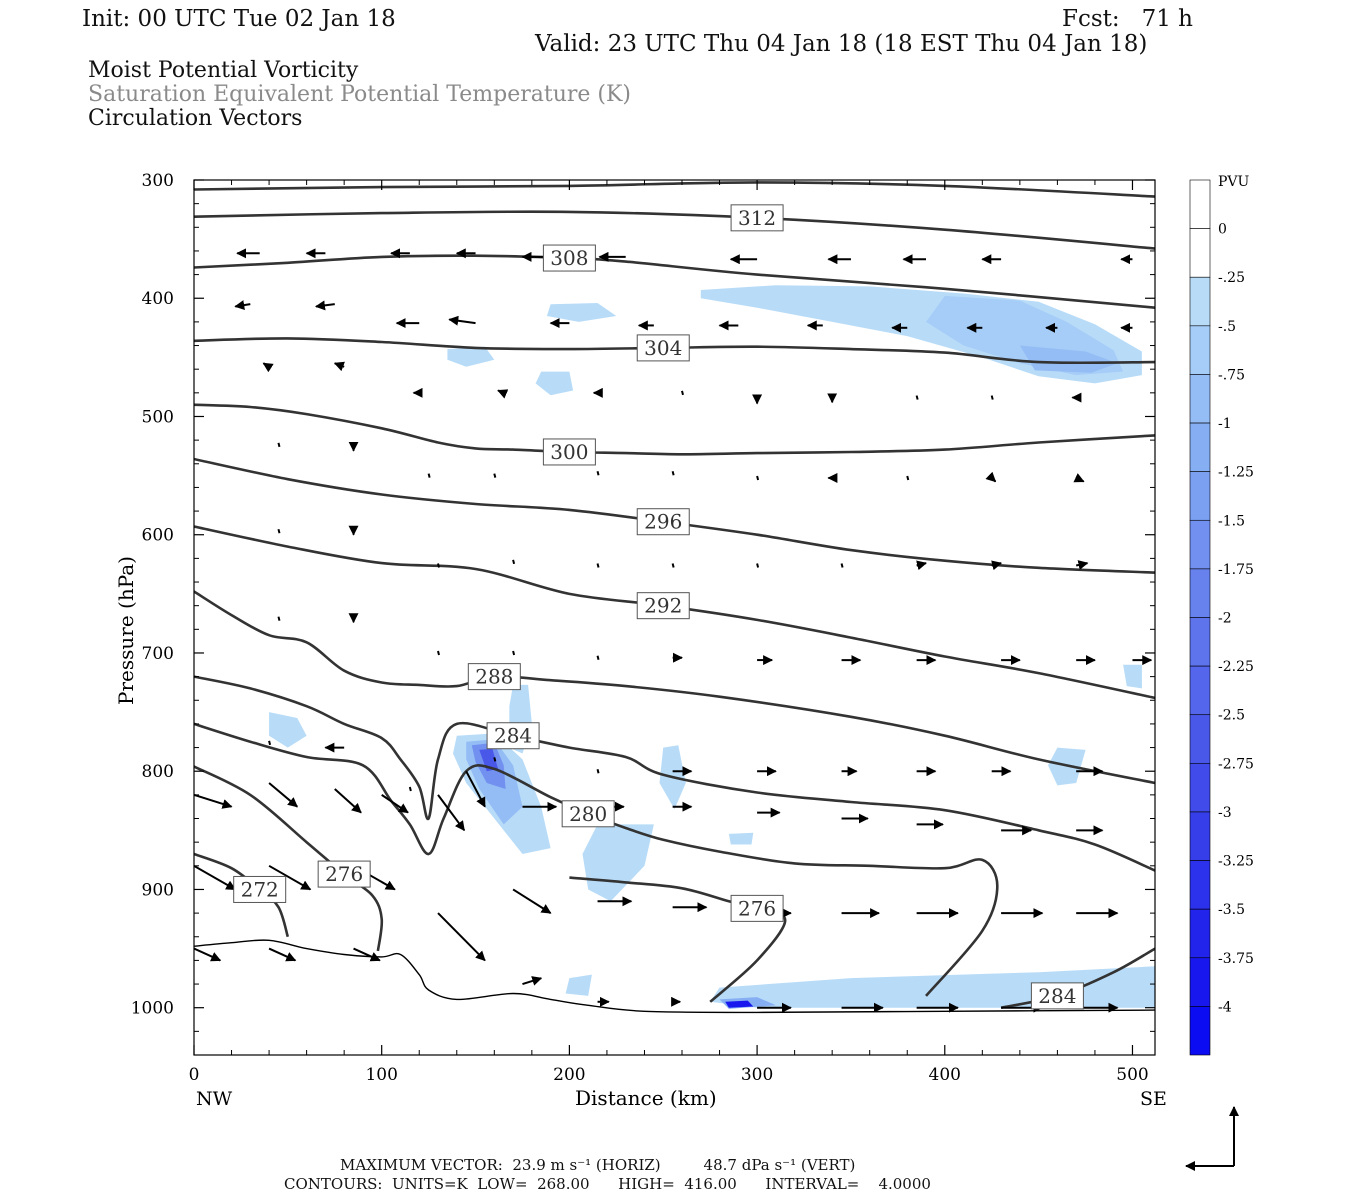  What do you see at coordinates (1231, 910) in the screenshot?
I see `colorbar-label: -3.5` at bounding box center [1231, 910].